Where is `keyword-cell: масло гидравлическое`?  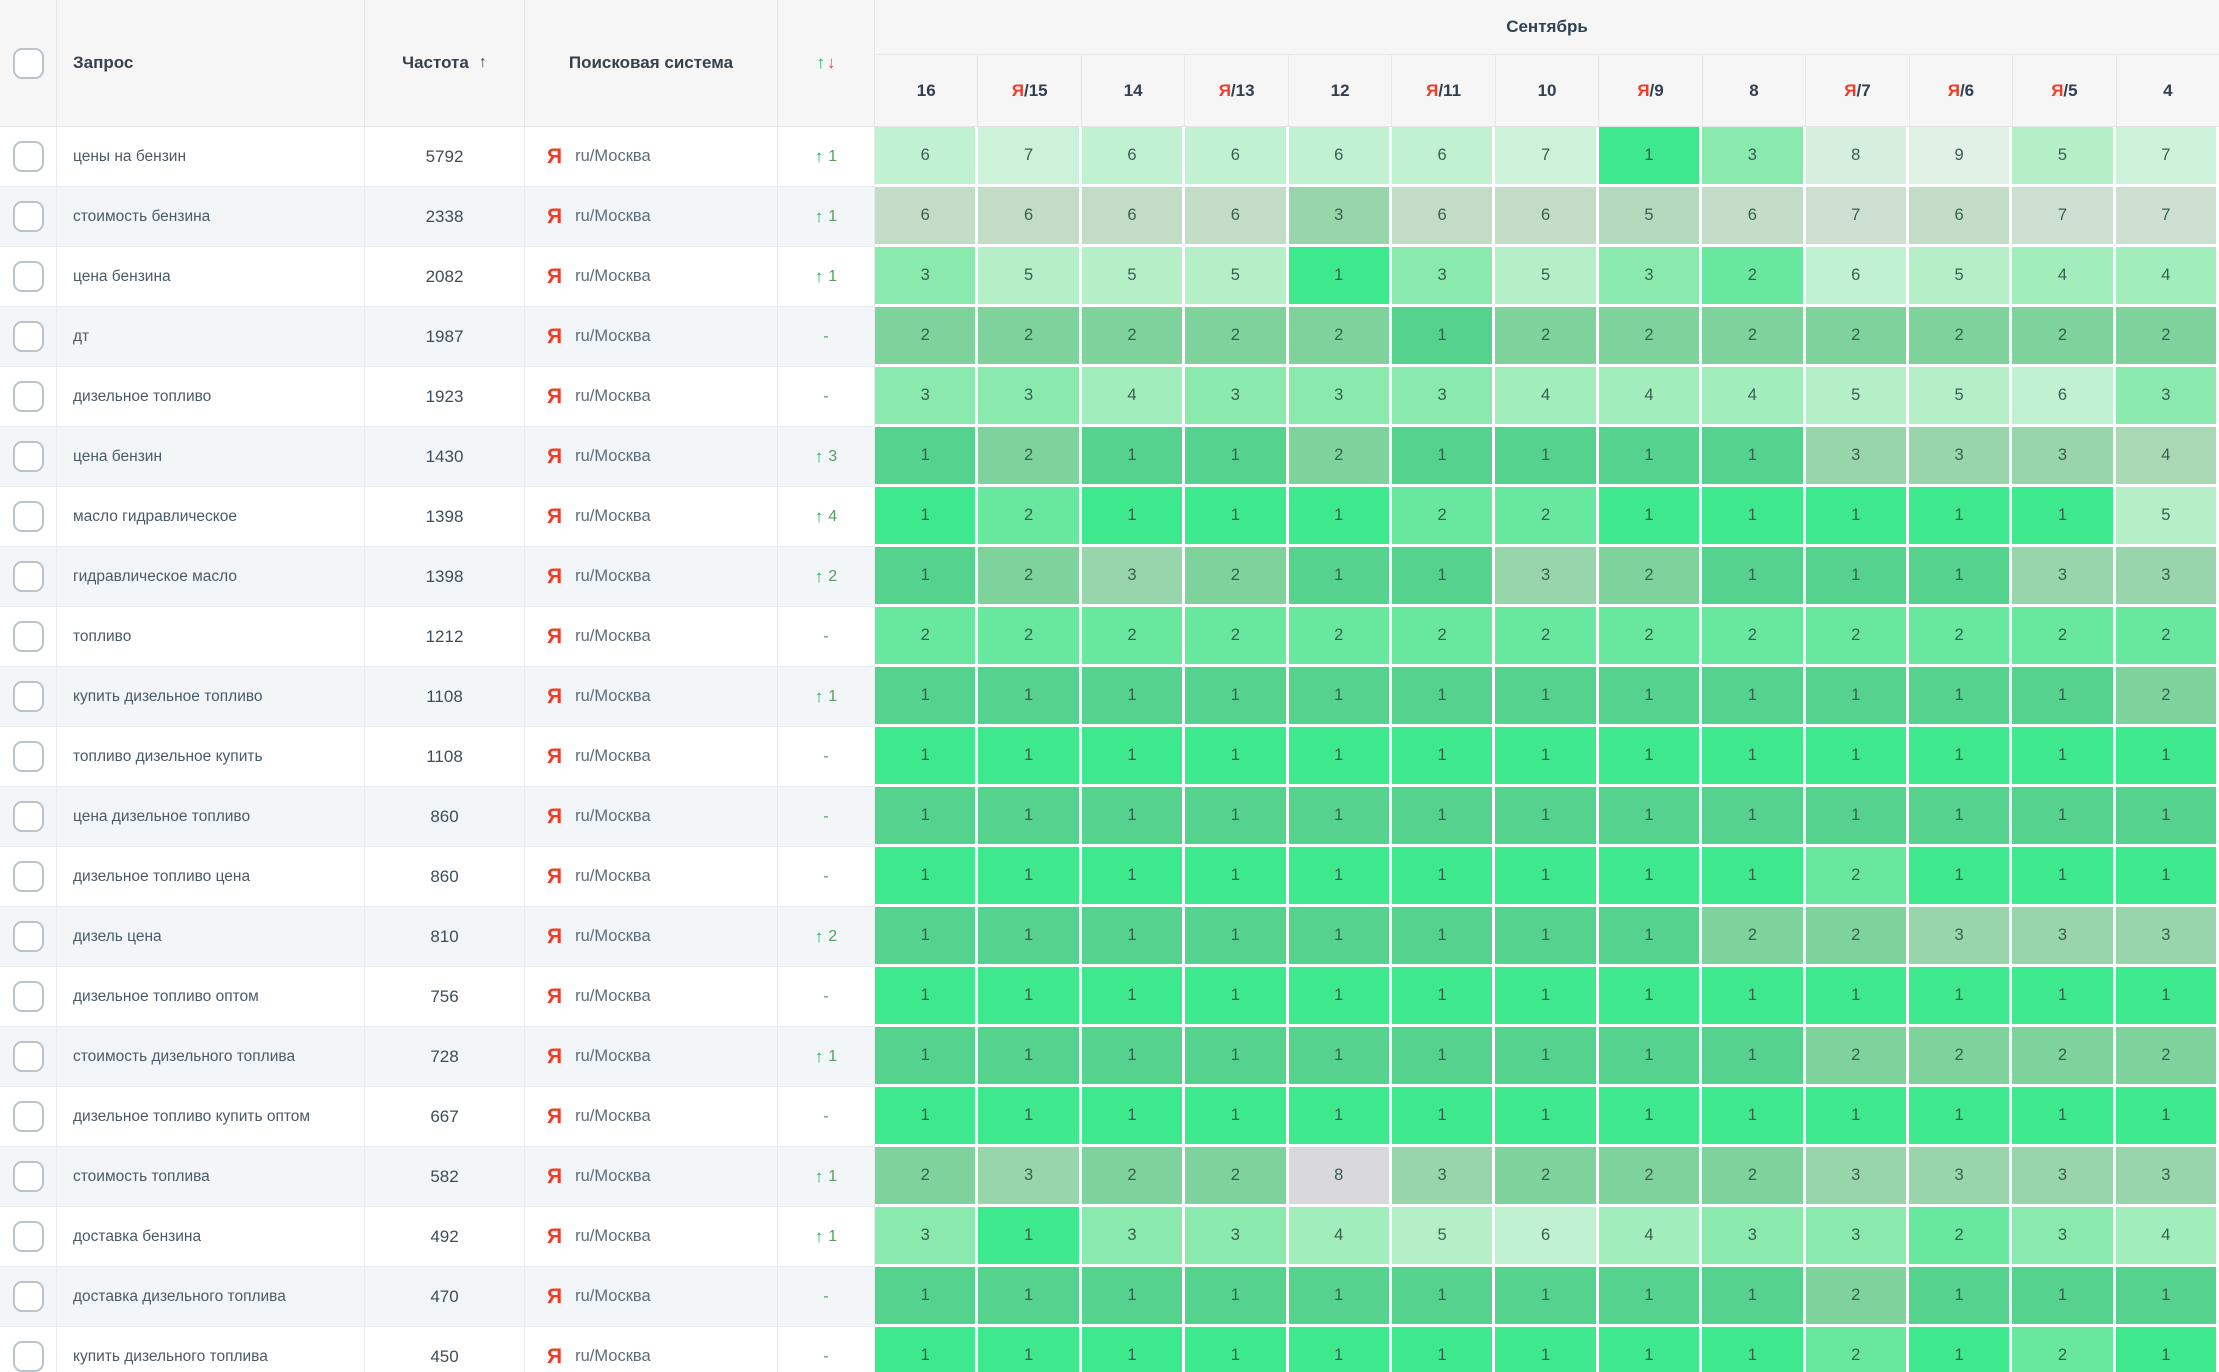 keyword-cell: масло гидравлическое is located at coordinates (211, 517).